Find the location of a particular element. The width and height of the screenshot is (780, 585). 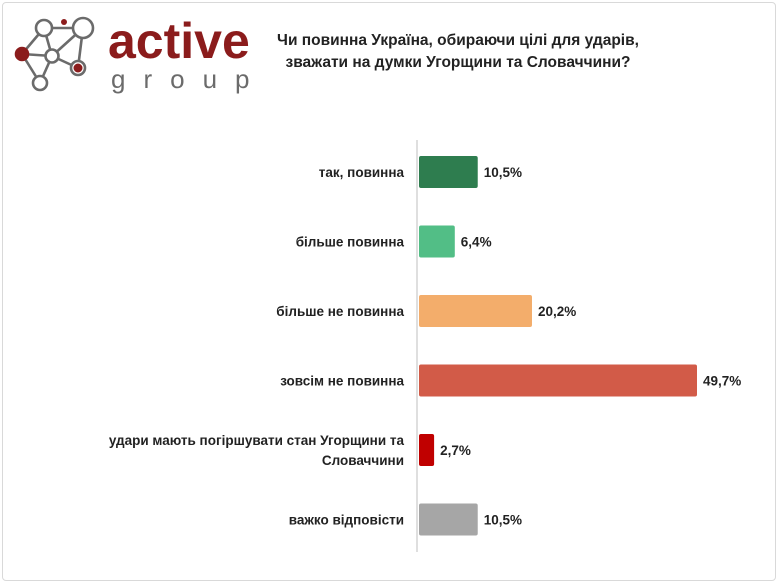

category-label-0: так, повинна is located at coordinates (362, 172).